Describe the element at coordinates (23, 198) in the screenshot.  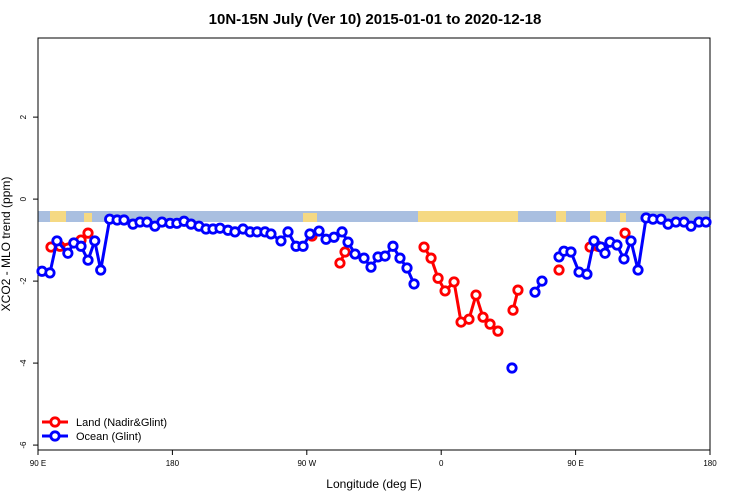
I see `y-tick-label: 0` at that location.